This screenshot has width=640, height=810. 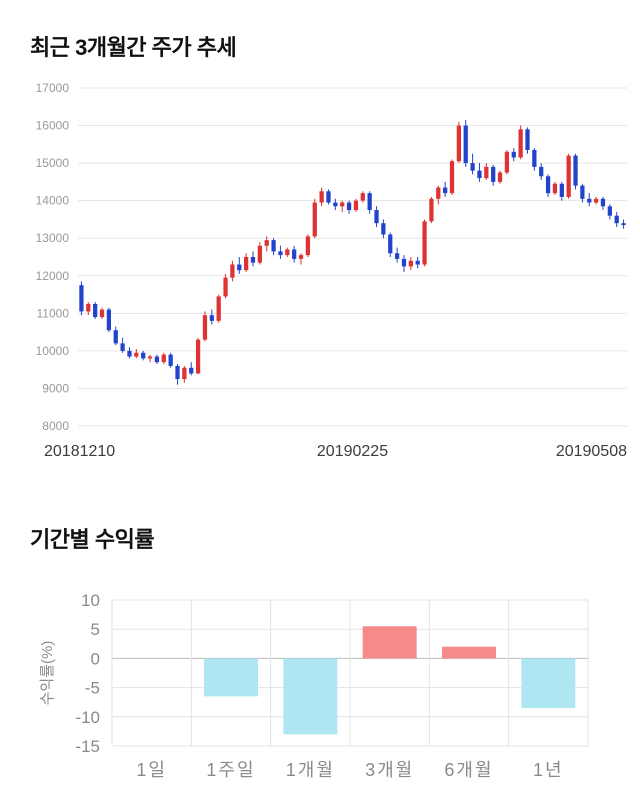 I want to click on svg-text: 수익률(%), so click(x=47, y=673).